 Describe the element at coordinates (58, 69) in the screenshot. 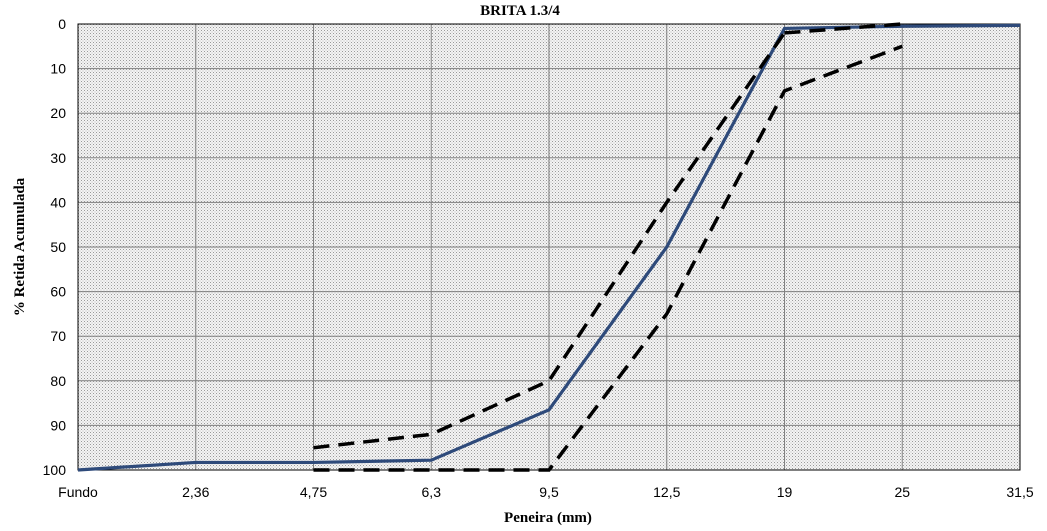

I see `y-tick-label: 10` at that location.